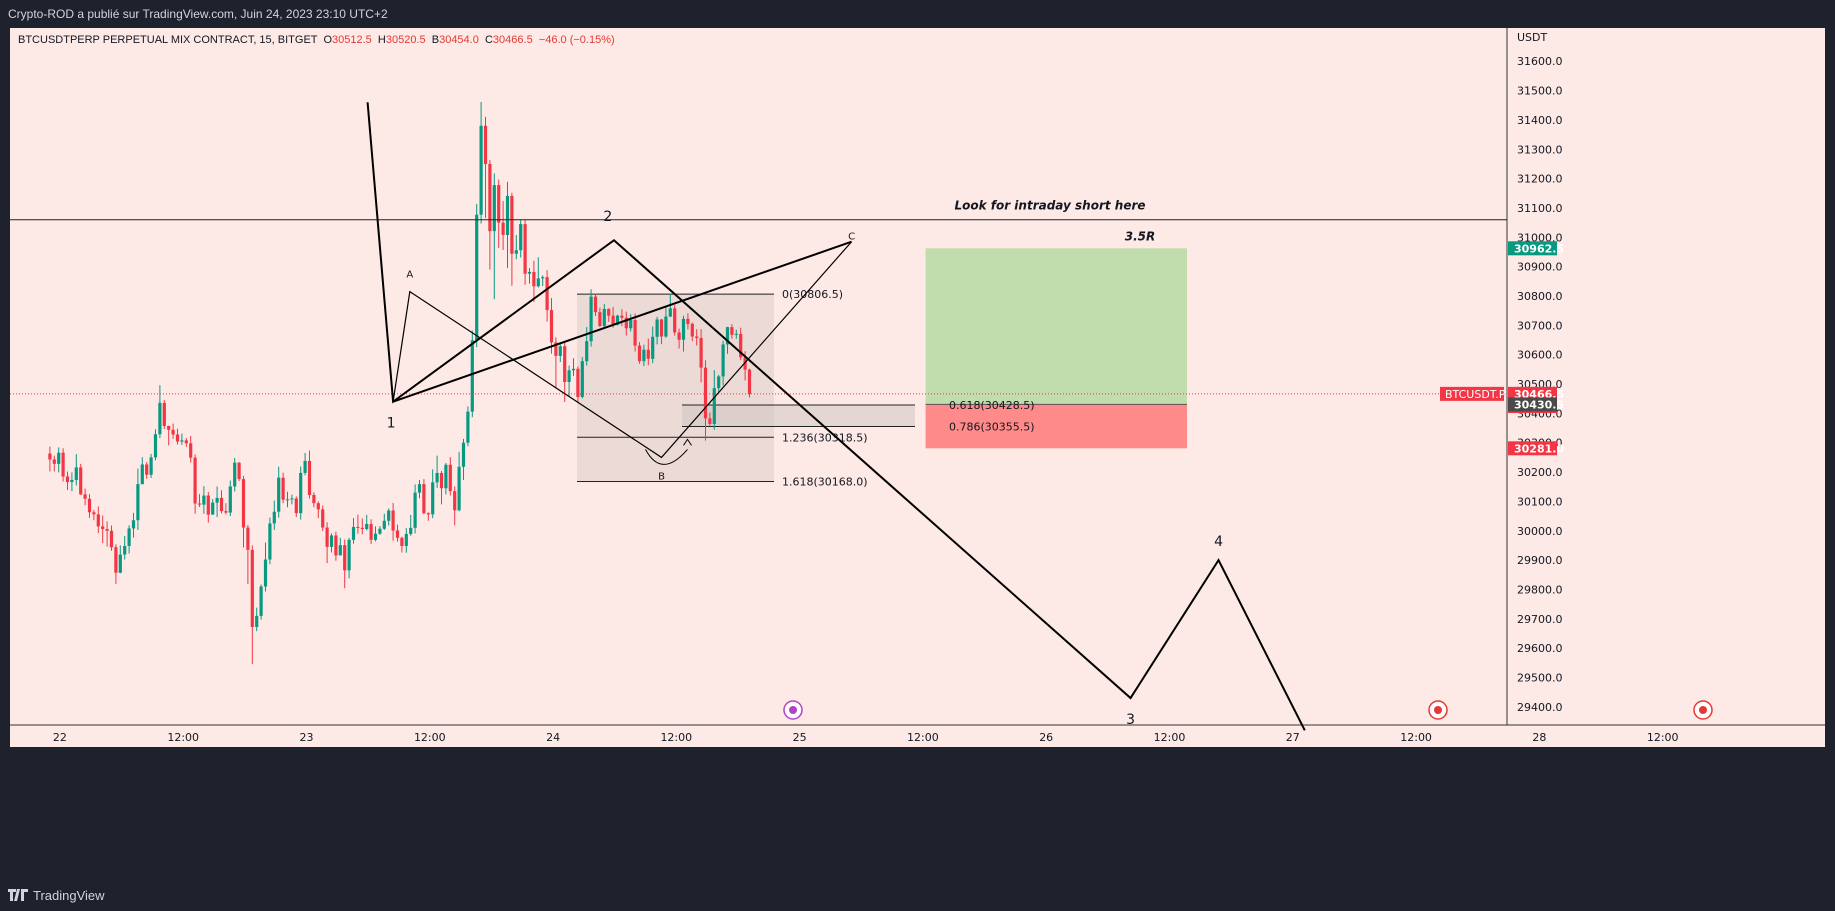 The width and height of the screenshot is (1835, 911). Describe the element at coordinates (1218, 542) in the screenshot. I see `wave-4-label: 4` at that location.